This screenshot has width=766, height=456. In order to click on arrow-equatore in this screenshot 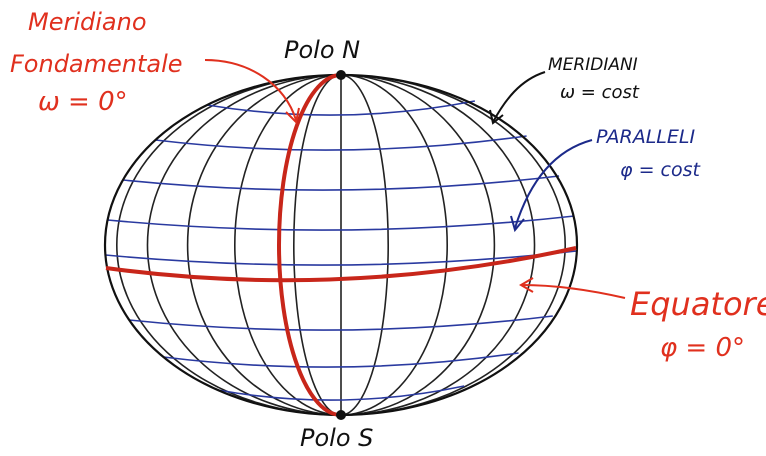, I will do `click(573, 291)`.